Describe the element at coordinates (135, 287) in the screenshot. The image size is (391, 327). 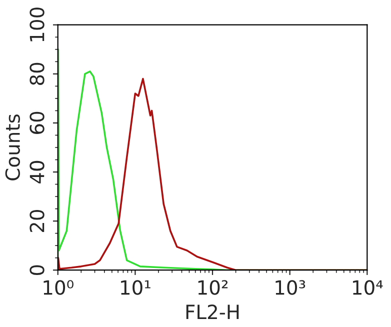
I see `x-tick-label: 10¹` at that location.